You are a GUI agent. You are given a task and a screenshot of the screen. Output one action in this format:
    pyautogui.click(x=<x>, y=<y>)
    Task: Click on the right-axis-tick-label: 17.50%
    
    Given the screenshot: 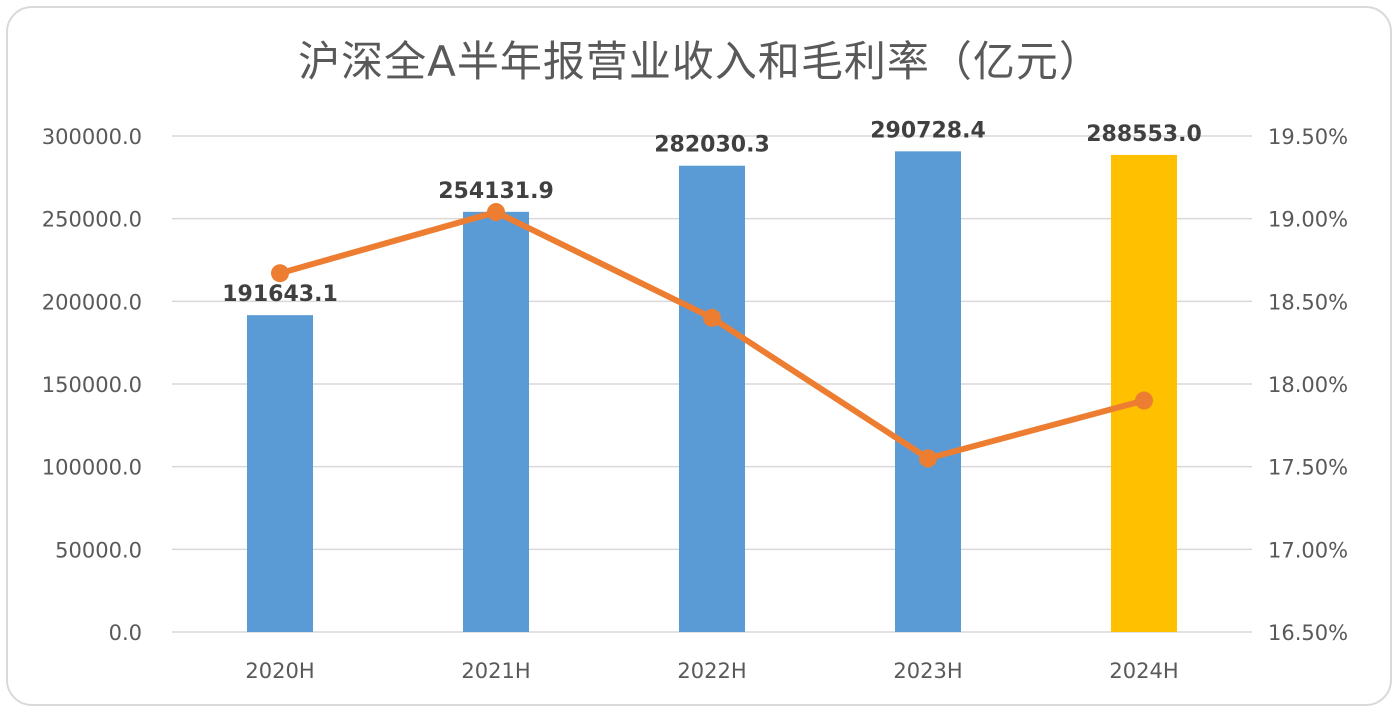 What is the action you would take?
    pyautogui.click(x=1308, y=468)
    